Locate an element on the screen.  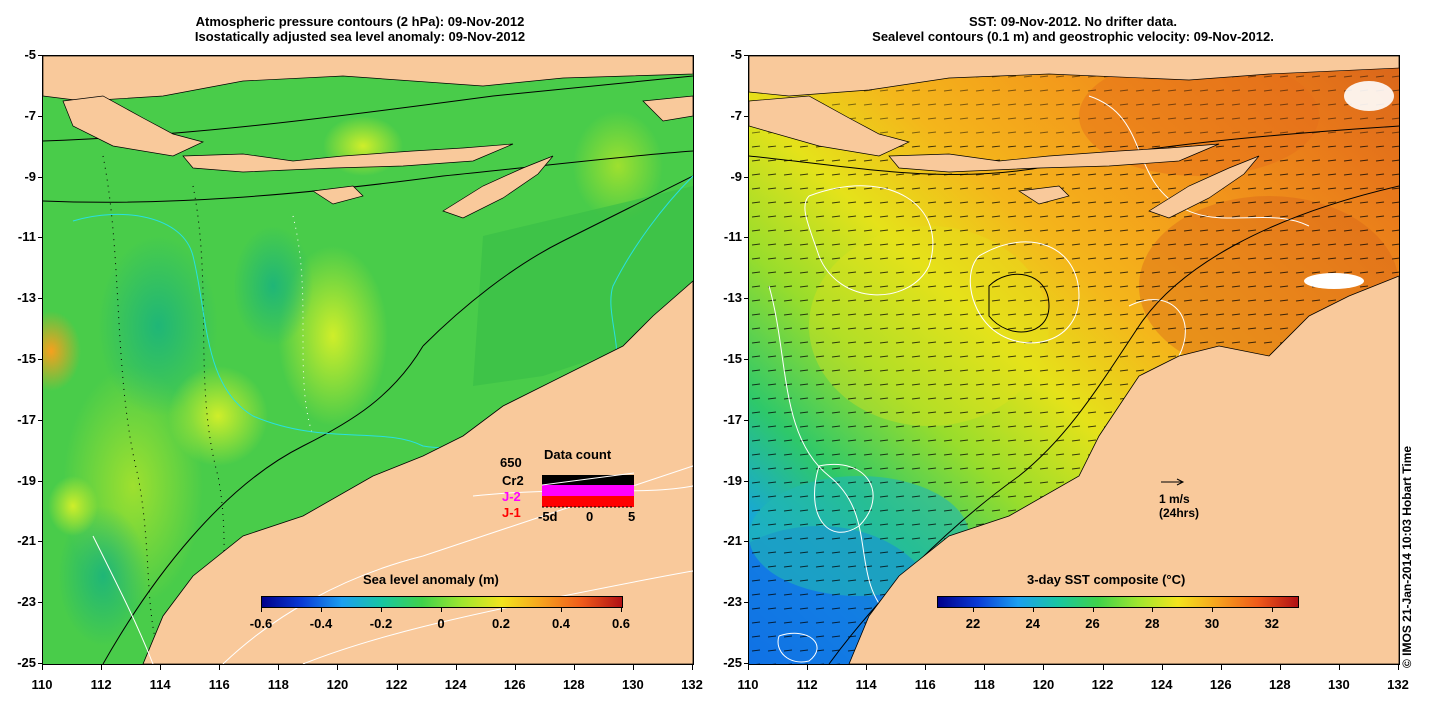
colorbar-tick-label: 24 is located at coordinates (1032, 623).